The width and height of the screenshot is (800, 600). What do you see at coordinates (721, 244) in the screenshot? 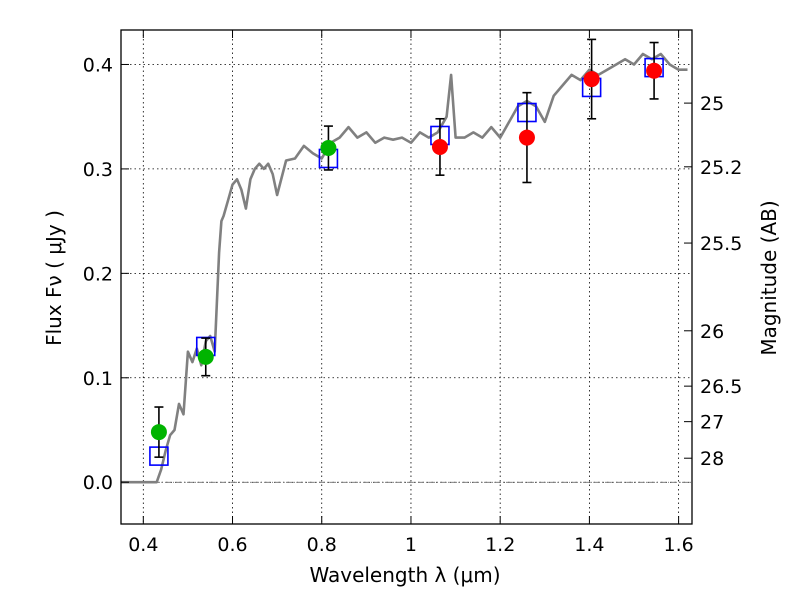
I see `y2-tick-label: 25.5` at bounding box center [721, 244].